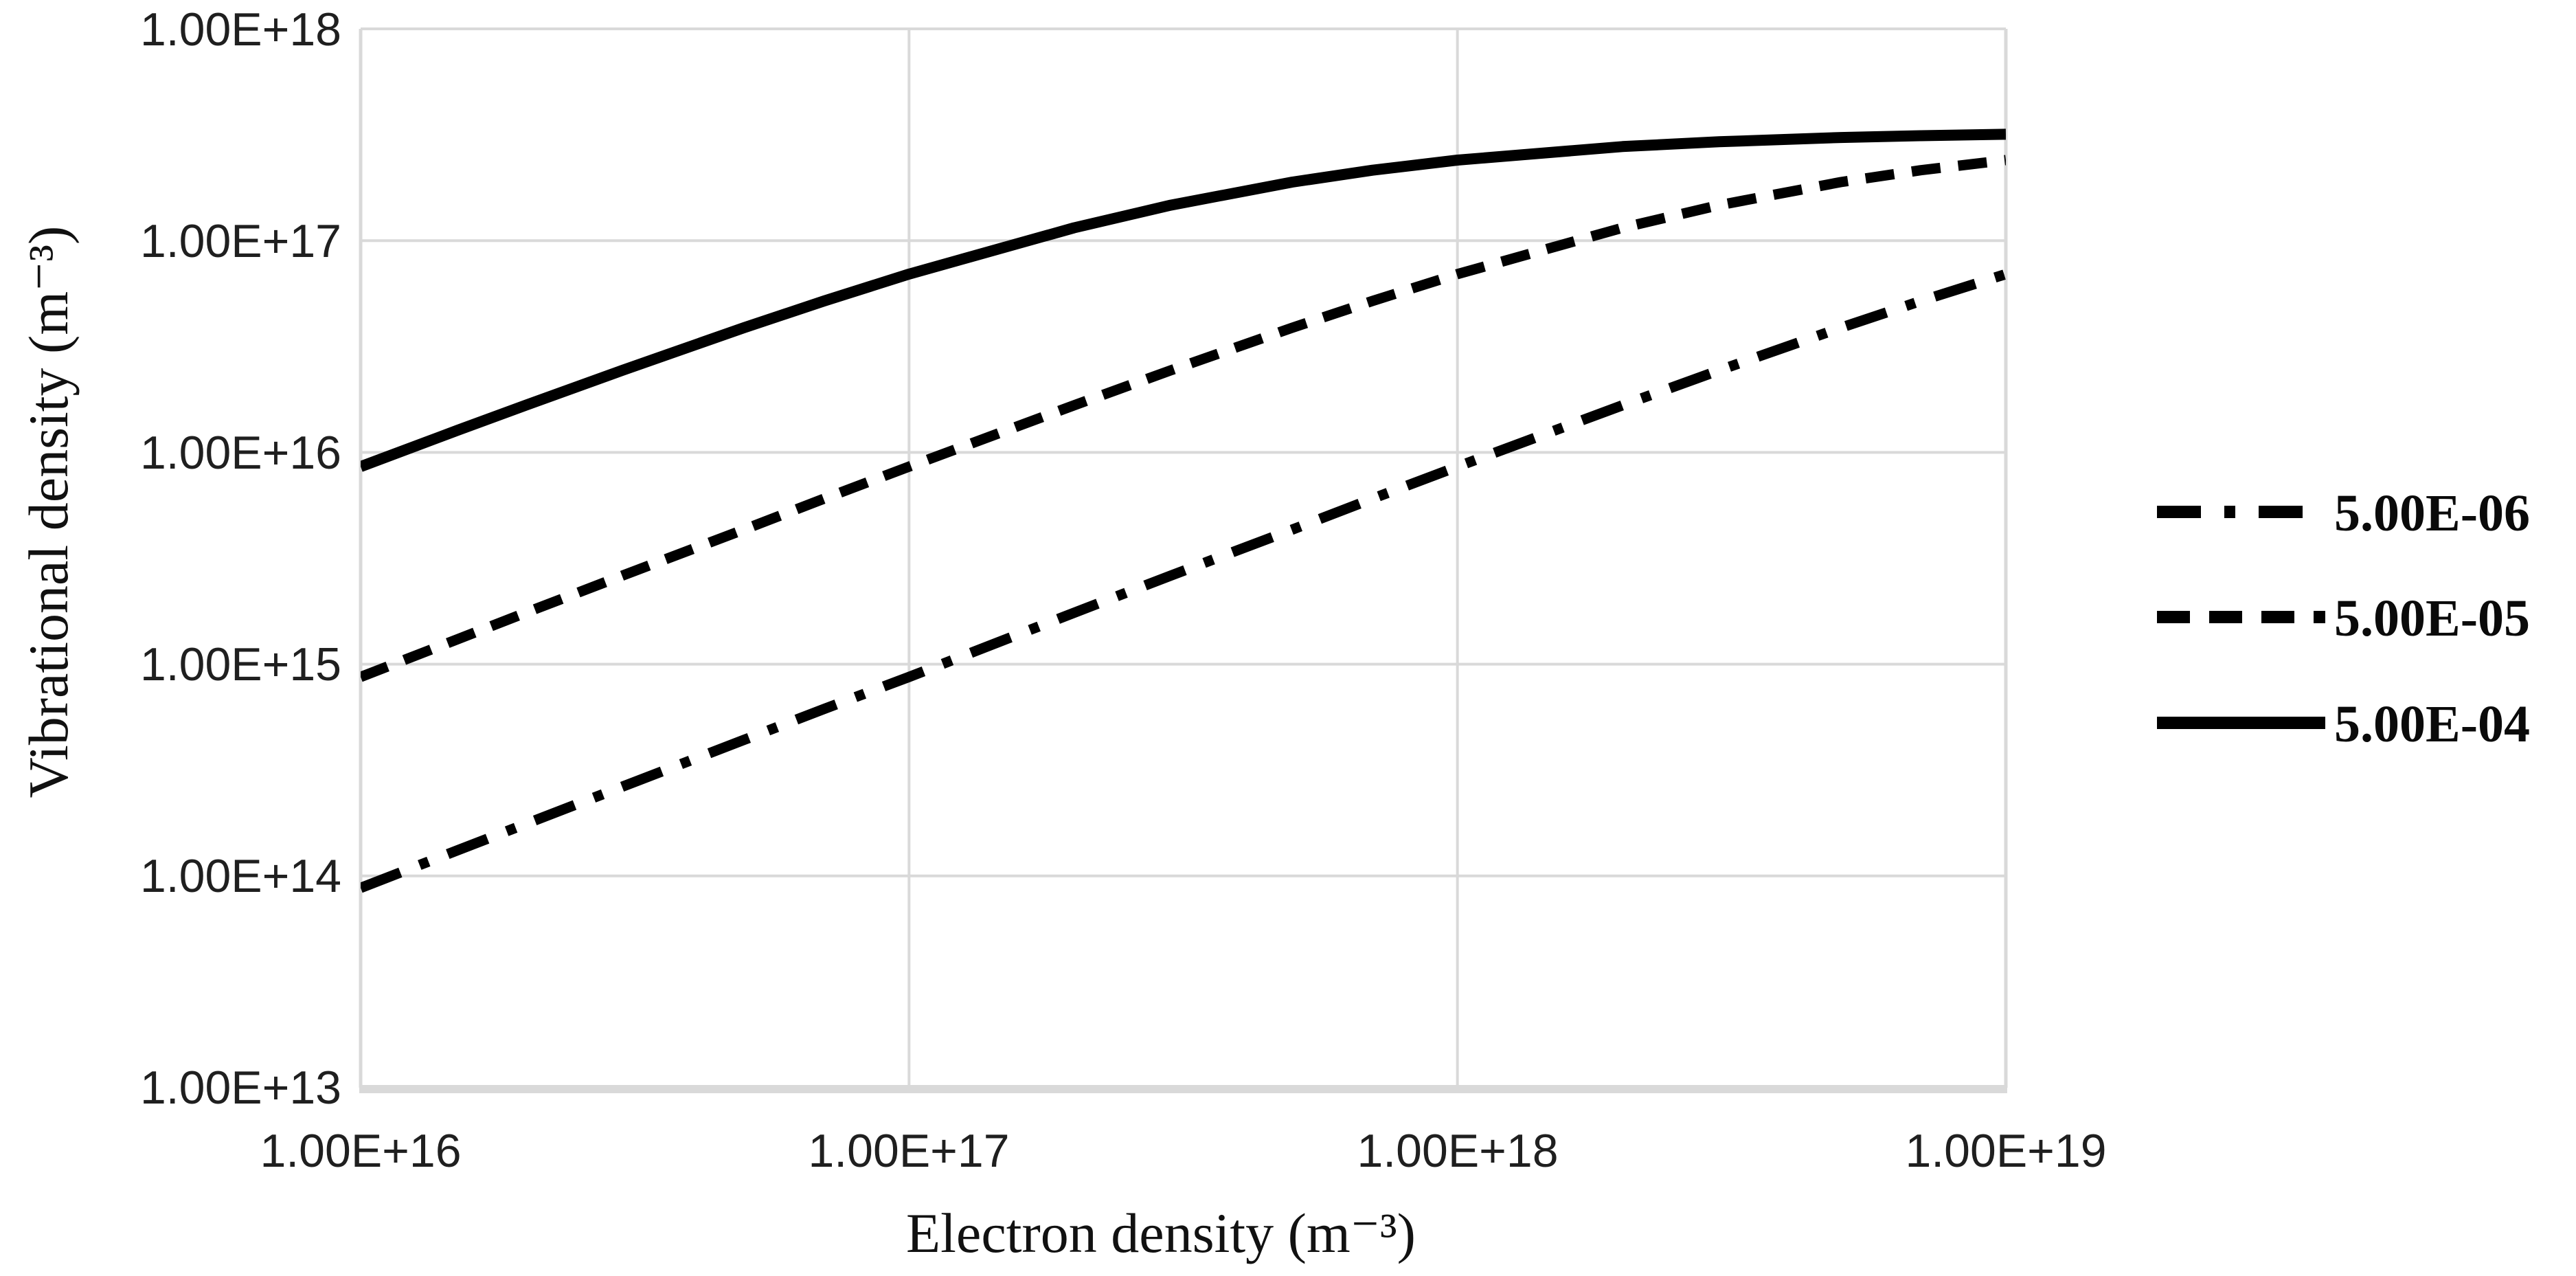 The image size is (2576, 1276). Describe the element at coordinates (240, 876) in the screenshot. I see `y-axis-tick-label: 1.00E+14` at that location.